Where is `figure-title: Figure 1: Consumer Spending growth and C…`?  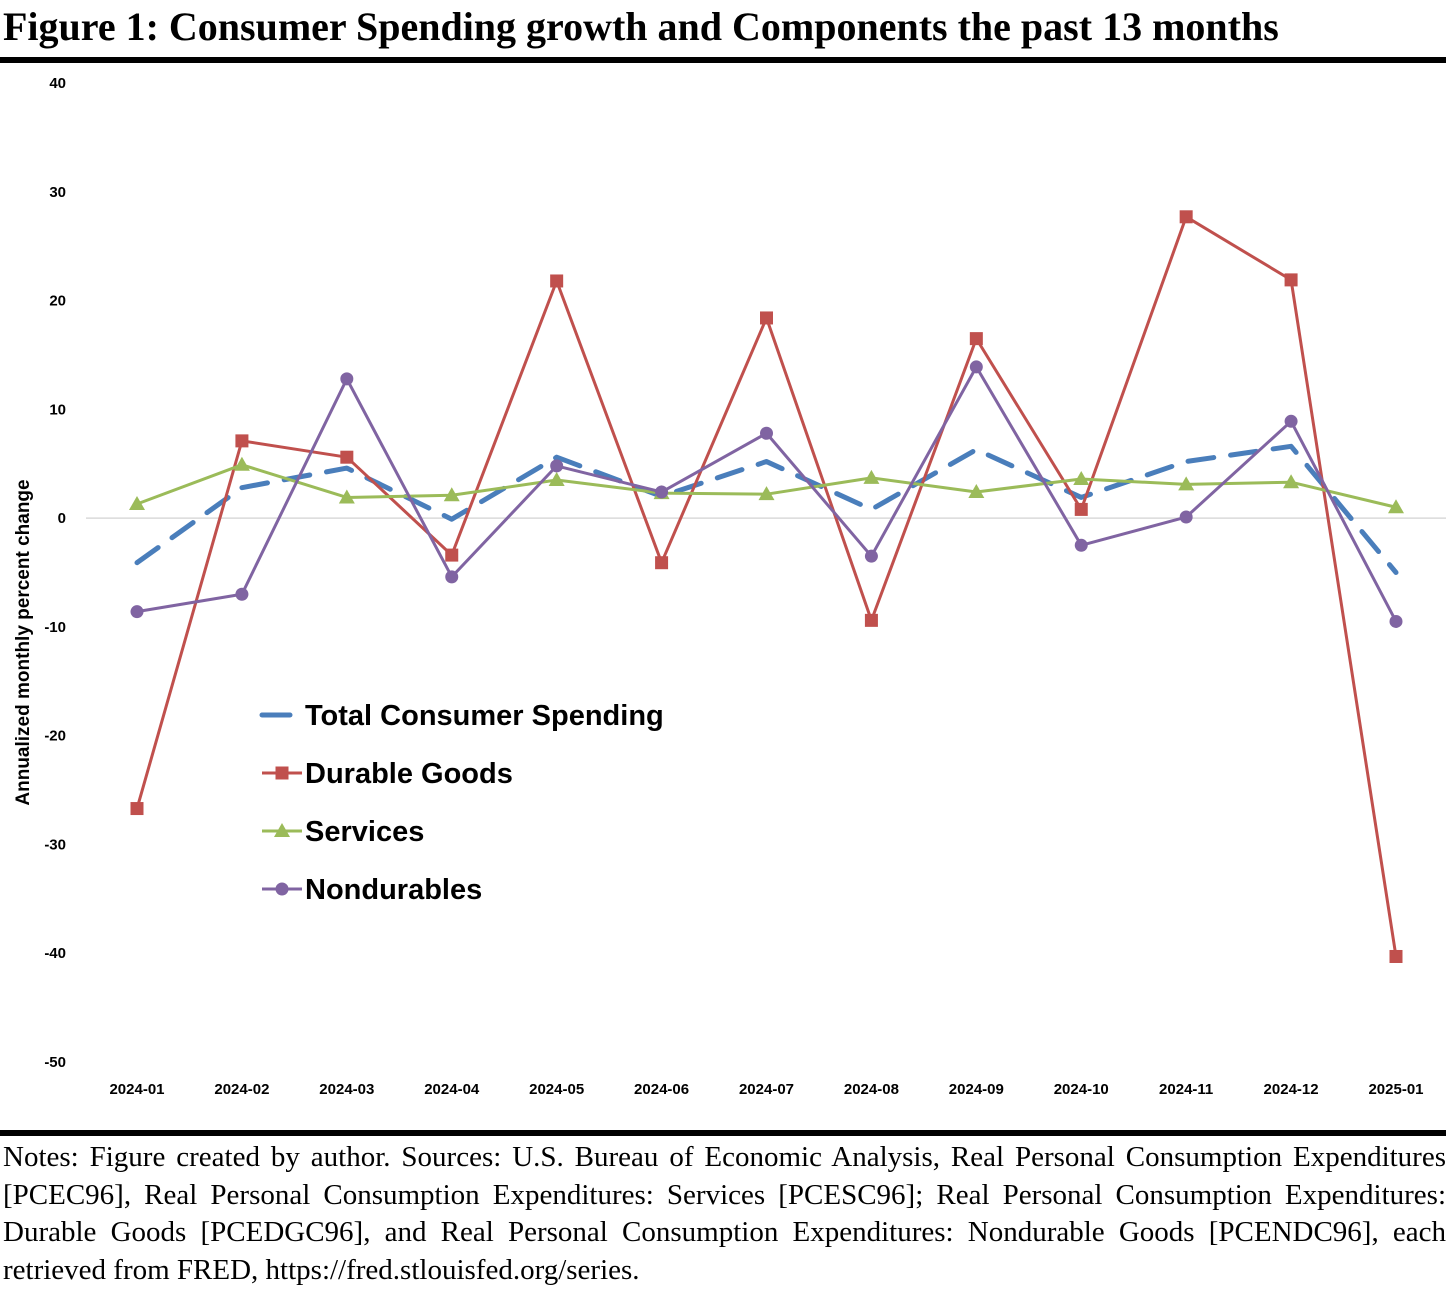
figure-title: Figure 1: Consumer Spending growth and C… is located at coordinates (641, 26).